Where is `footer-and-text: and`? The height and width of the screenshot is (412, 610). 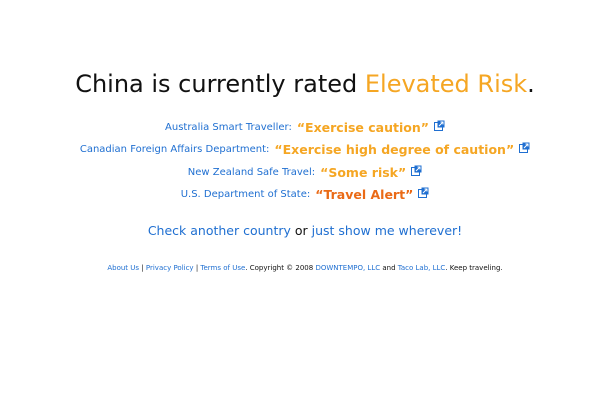 footer-and-text: and is located at coordinates (389, 268).